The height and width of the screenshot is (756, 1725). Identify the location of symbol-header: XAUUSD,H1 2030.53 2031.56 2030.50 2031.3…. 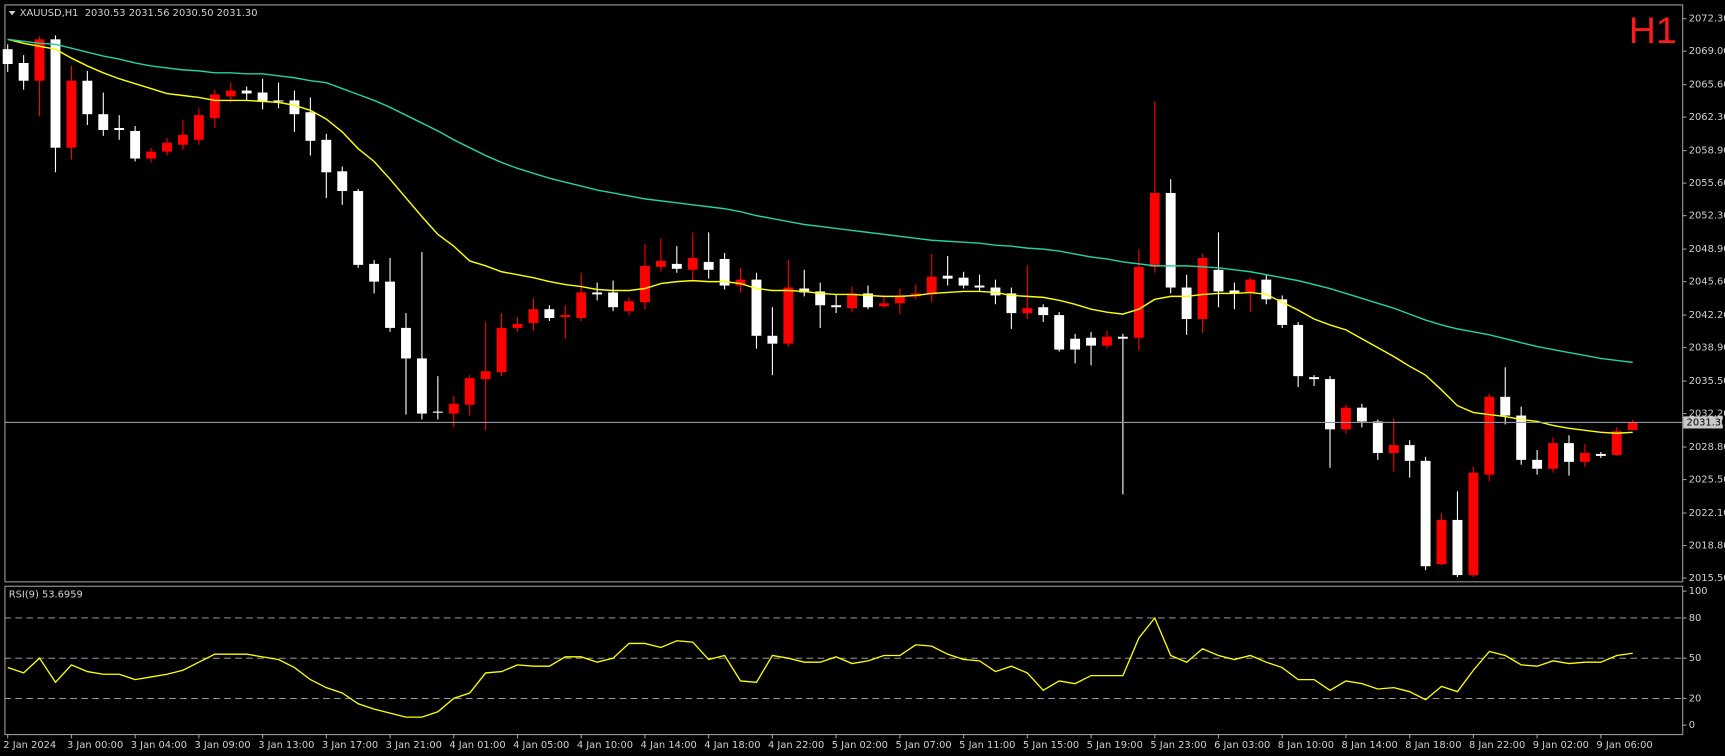
(139, 13).